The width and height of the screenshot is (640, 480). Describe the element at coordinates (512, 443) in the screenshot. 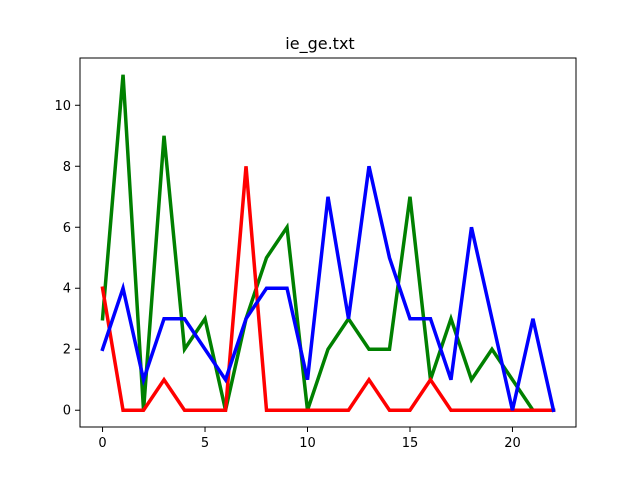

I see `x-tick-label: 20` at that location.